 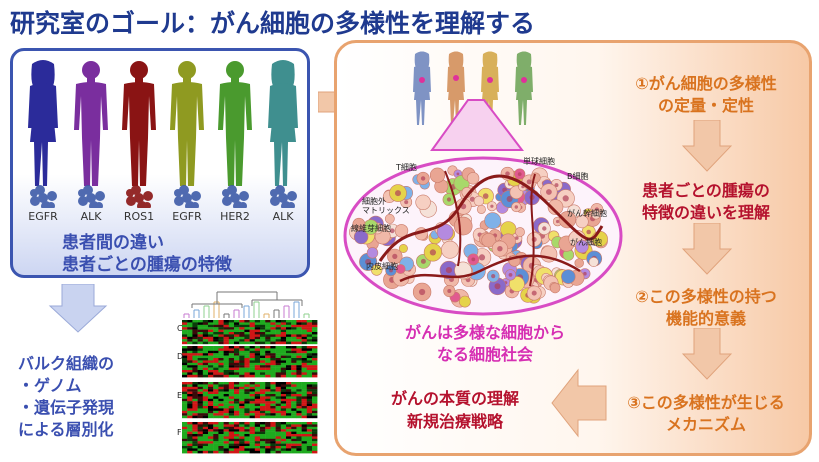 What do you see at coordinates (187, 216) in the screenshot?
I see `gene-label-4: EGFR` at bounding box center [187, 216].